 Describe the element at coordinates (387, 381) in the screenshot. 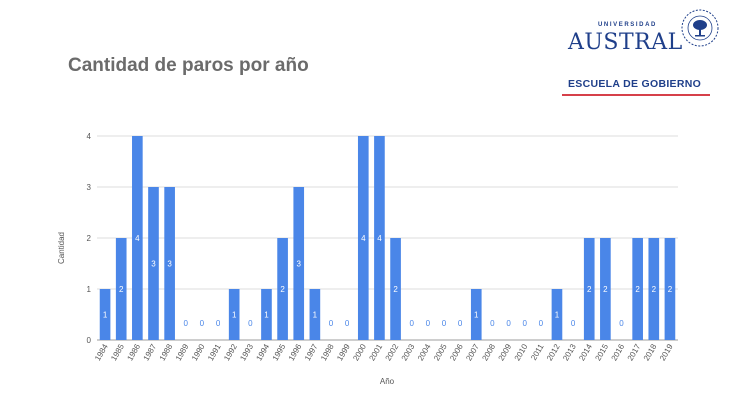

I see `x-axis-title: Año` at that location.